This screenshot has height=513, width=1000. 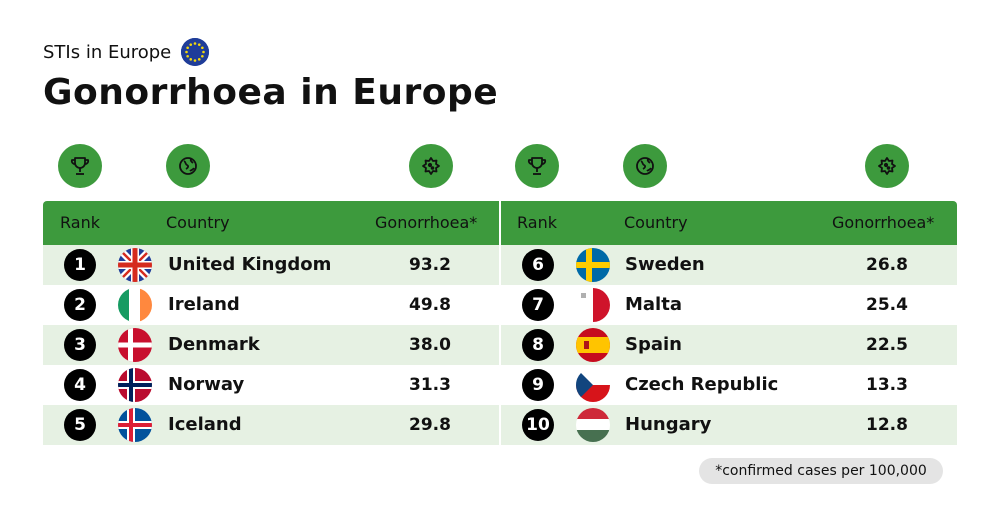 What do you see at coordinates (80, 305) in the screenshot?
I see `rank-badge: 2` at bounding box center [80, 305].